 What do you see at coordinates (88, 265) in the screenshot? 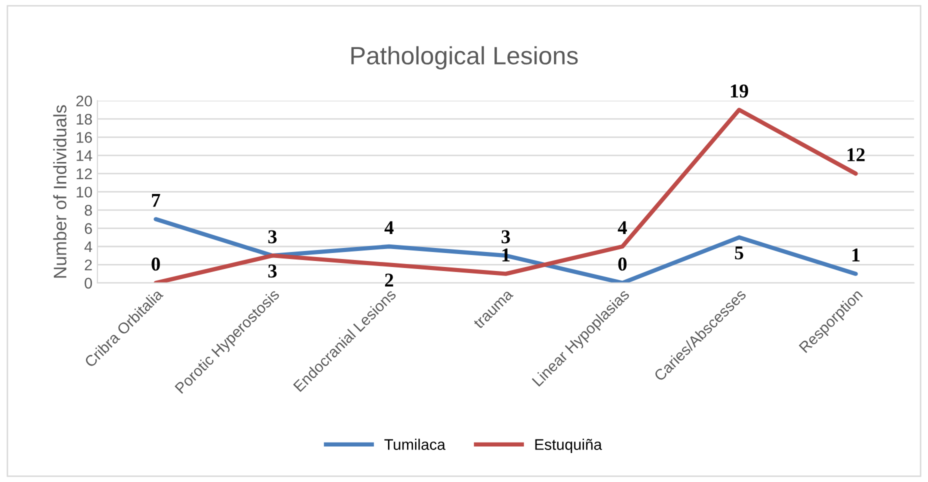
I see `y-tick-label: 2` at bounding box center [88, 265].